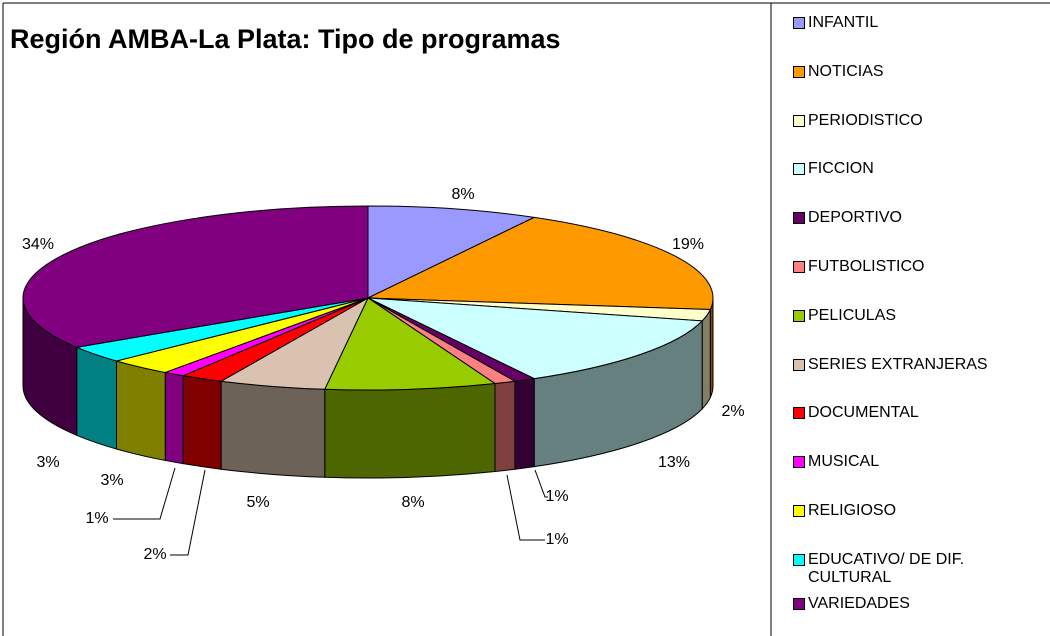 The height and width of the screenshot is (636, 1050). I want to click on legend-item: NOTICIAS, so click(913, 72).